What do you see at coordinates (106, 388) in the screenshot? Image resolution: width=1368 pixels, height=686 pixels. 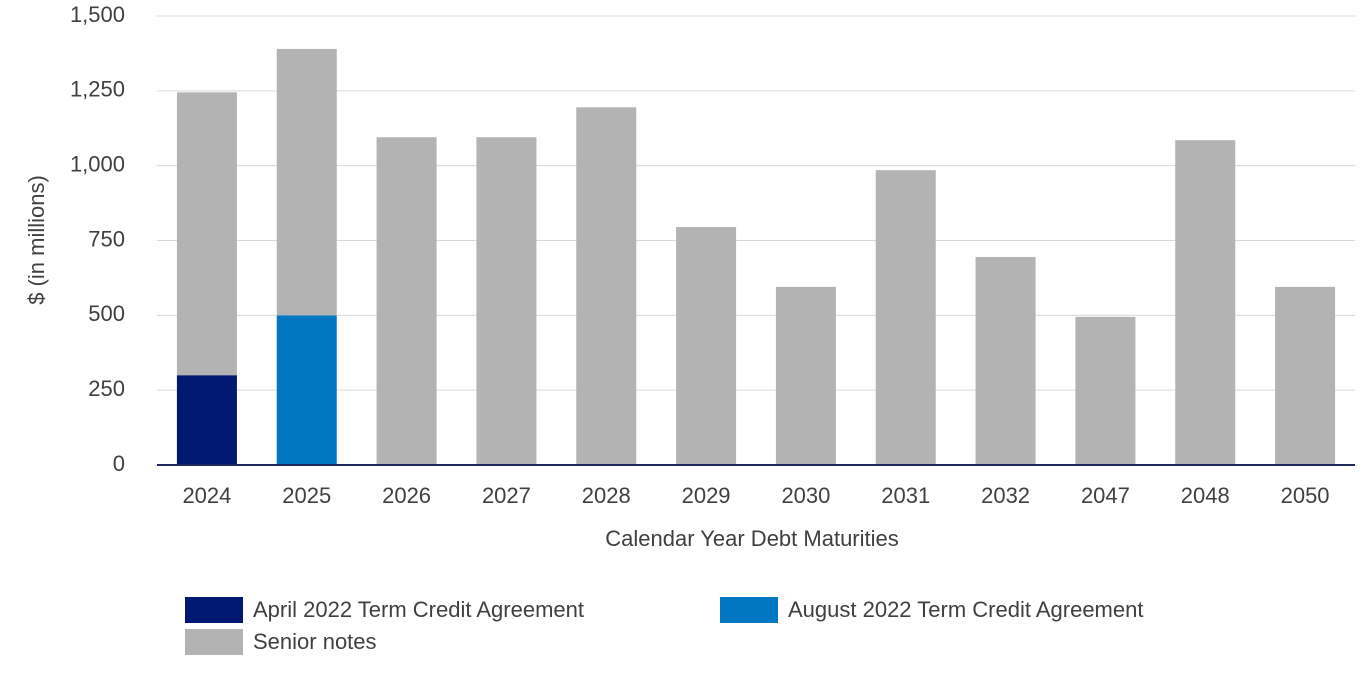 I see `y-tick-label: 250` at bounding box center [106, 388].